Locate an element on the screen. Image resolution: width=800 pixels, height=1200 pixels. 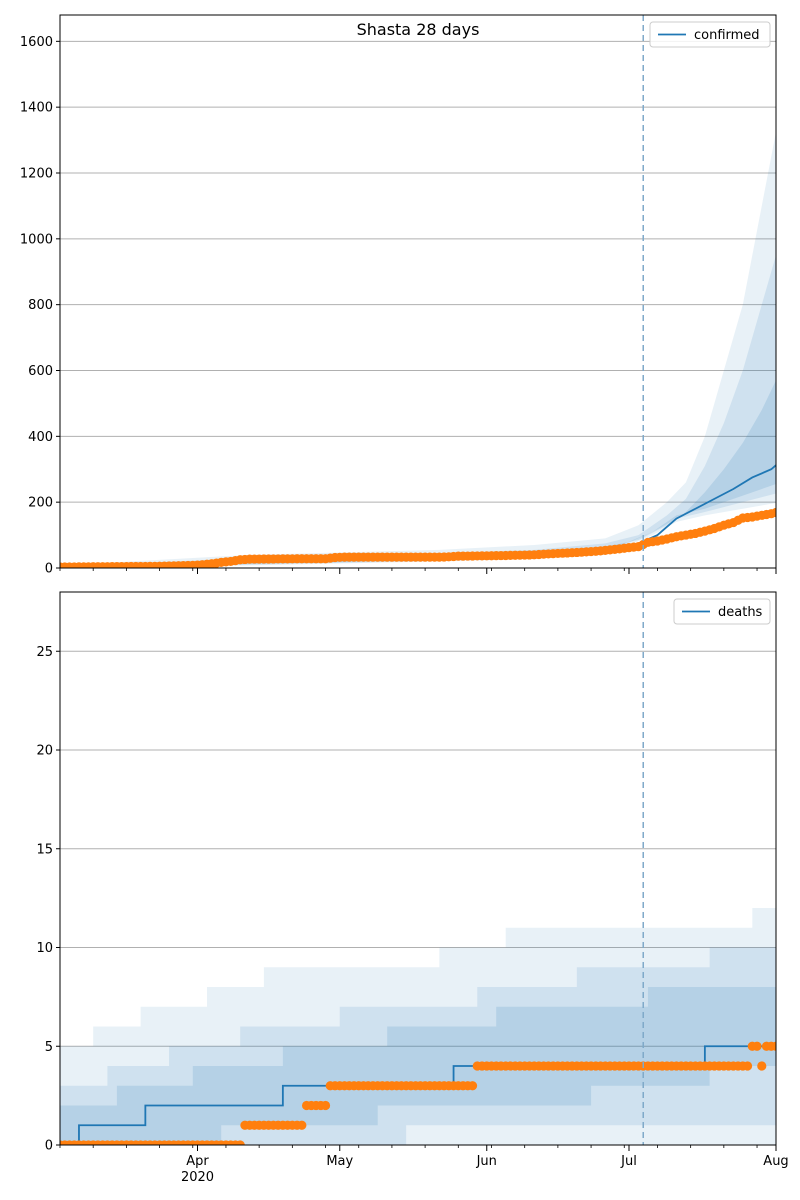
y-tick-label: 5 is located at coordinates (49, 1047).